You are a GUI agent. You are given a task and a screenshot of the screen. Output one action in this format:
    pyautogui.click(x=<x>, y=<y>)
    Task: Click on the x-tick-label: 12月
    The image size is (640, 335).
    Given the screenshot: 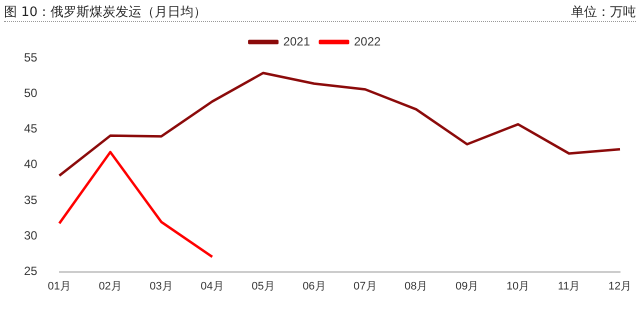 What is the action you would take?
    pyautogui.click(x=620, y=286)
    